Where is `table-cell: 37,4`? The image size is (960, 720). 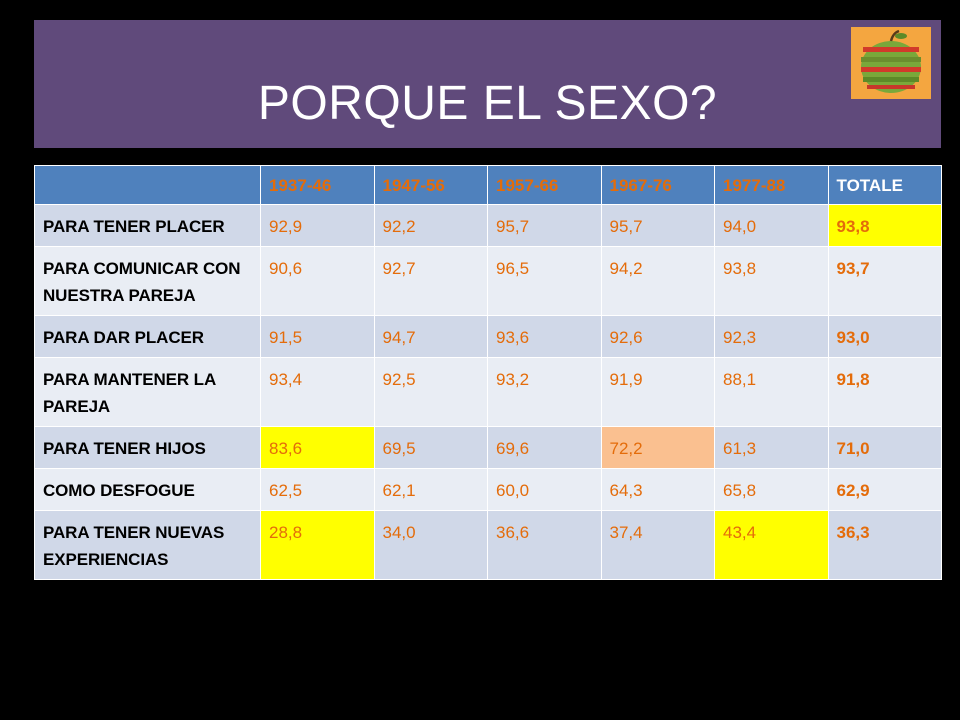
table-cell: 37,4 is located at coordinates (657, 545).